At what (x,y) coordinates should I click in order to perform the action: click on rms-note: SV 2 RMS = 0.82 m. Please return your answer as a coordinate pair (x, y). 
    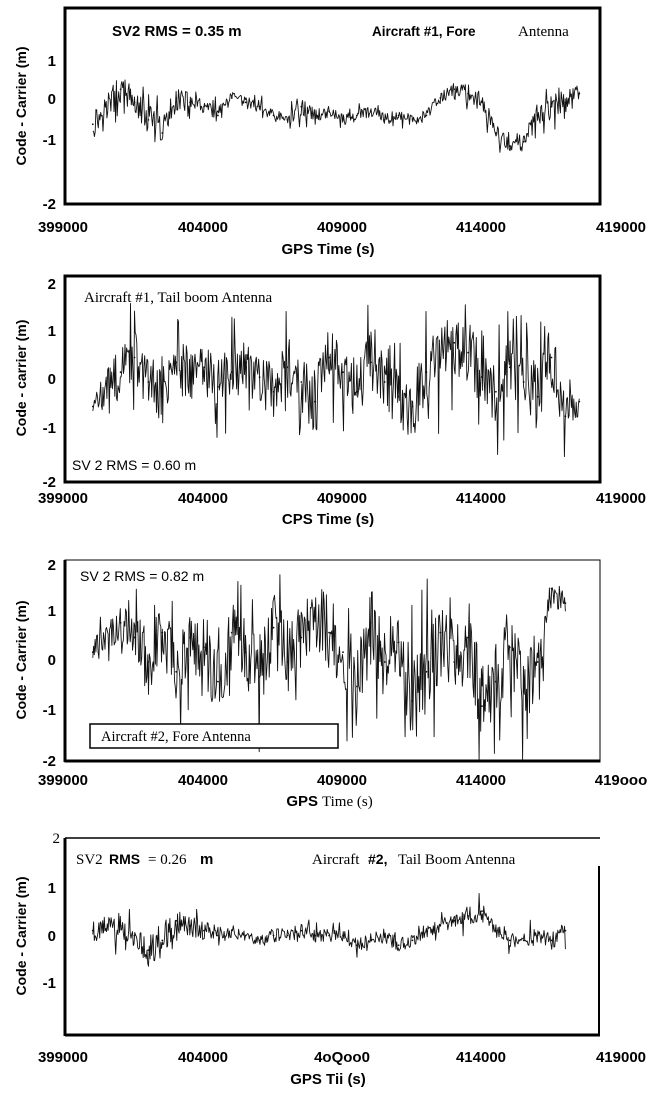
    Looking at the image, I should click on (142, 576).